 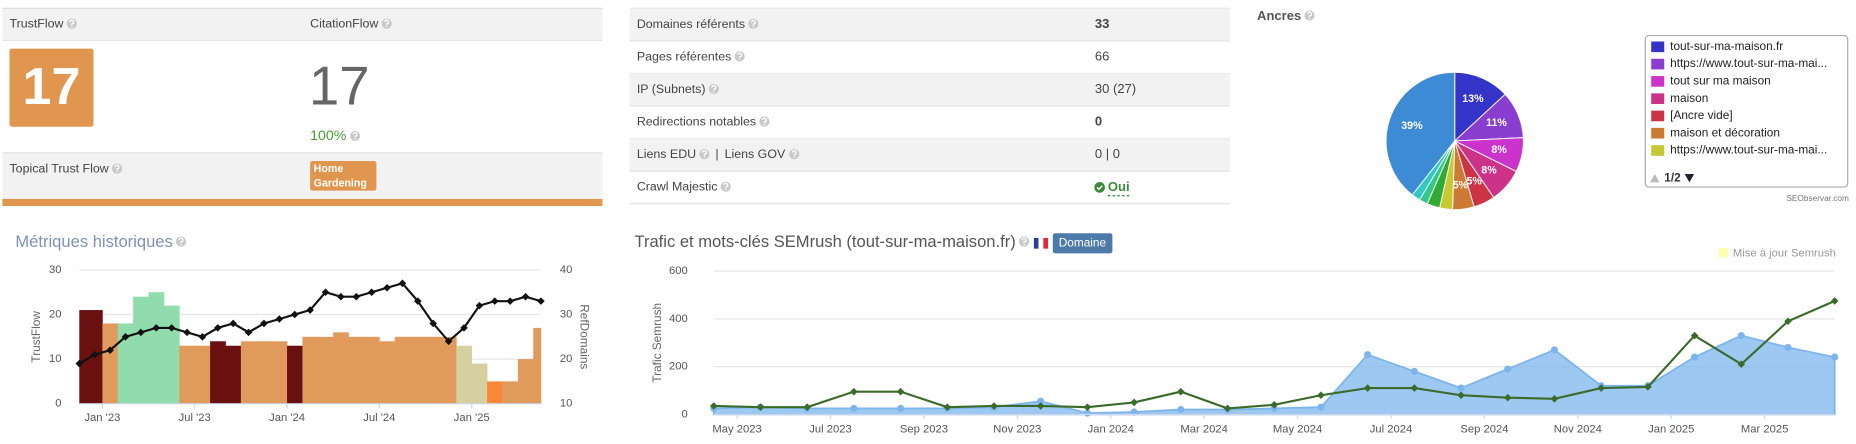 I want to click on x-tick-label: Mar 2024, so click(x=1203, y=430).